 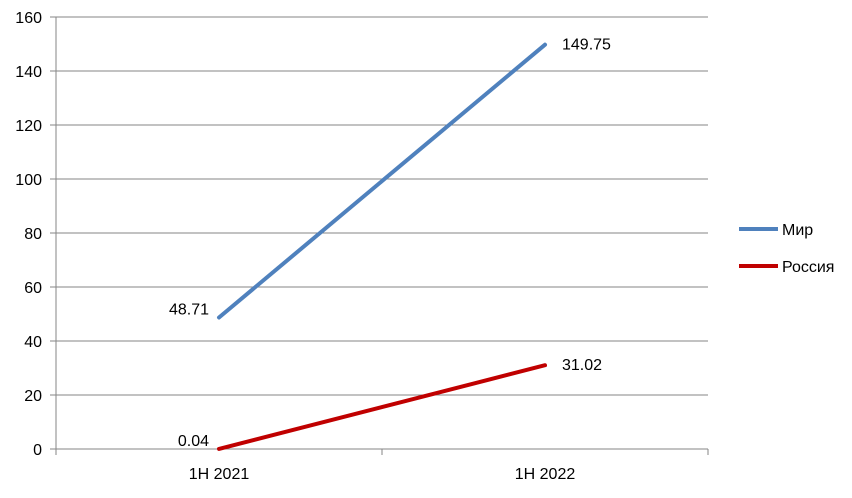 I want to click on y-axis-ticks: 0 20 40 60 80 100 120 140 160, so click(x=28, y=234).